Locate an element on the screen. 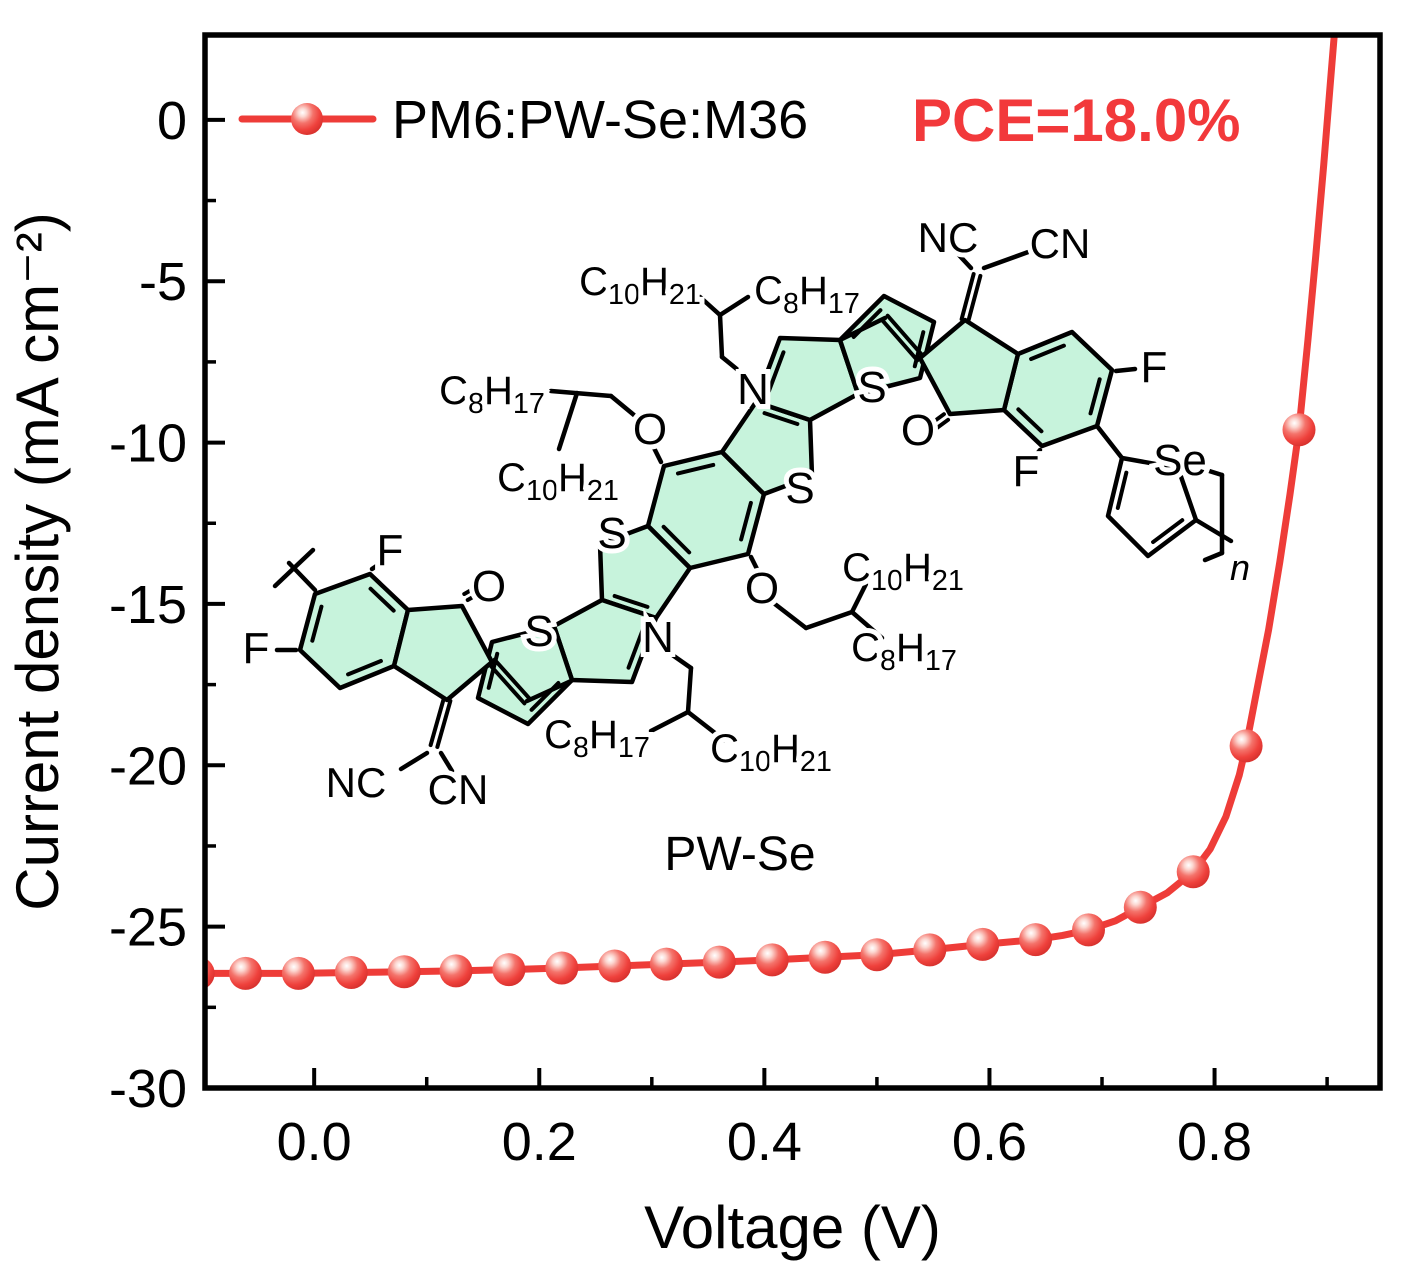  atom-label: C8H17 is located at coordinates (492, 394).